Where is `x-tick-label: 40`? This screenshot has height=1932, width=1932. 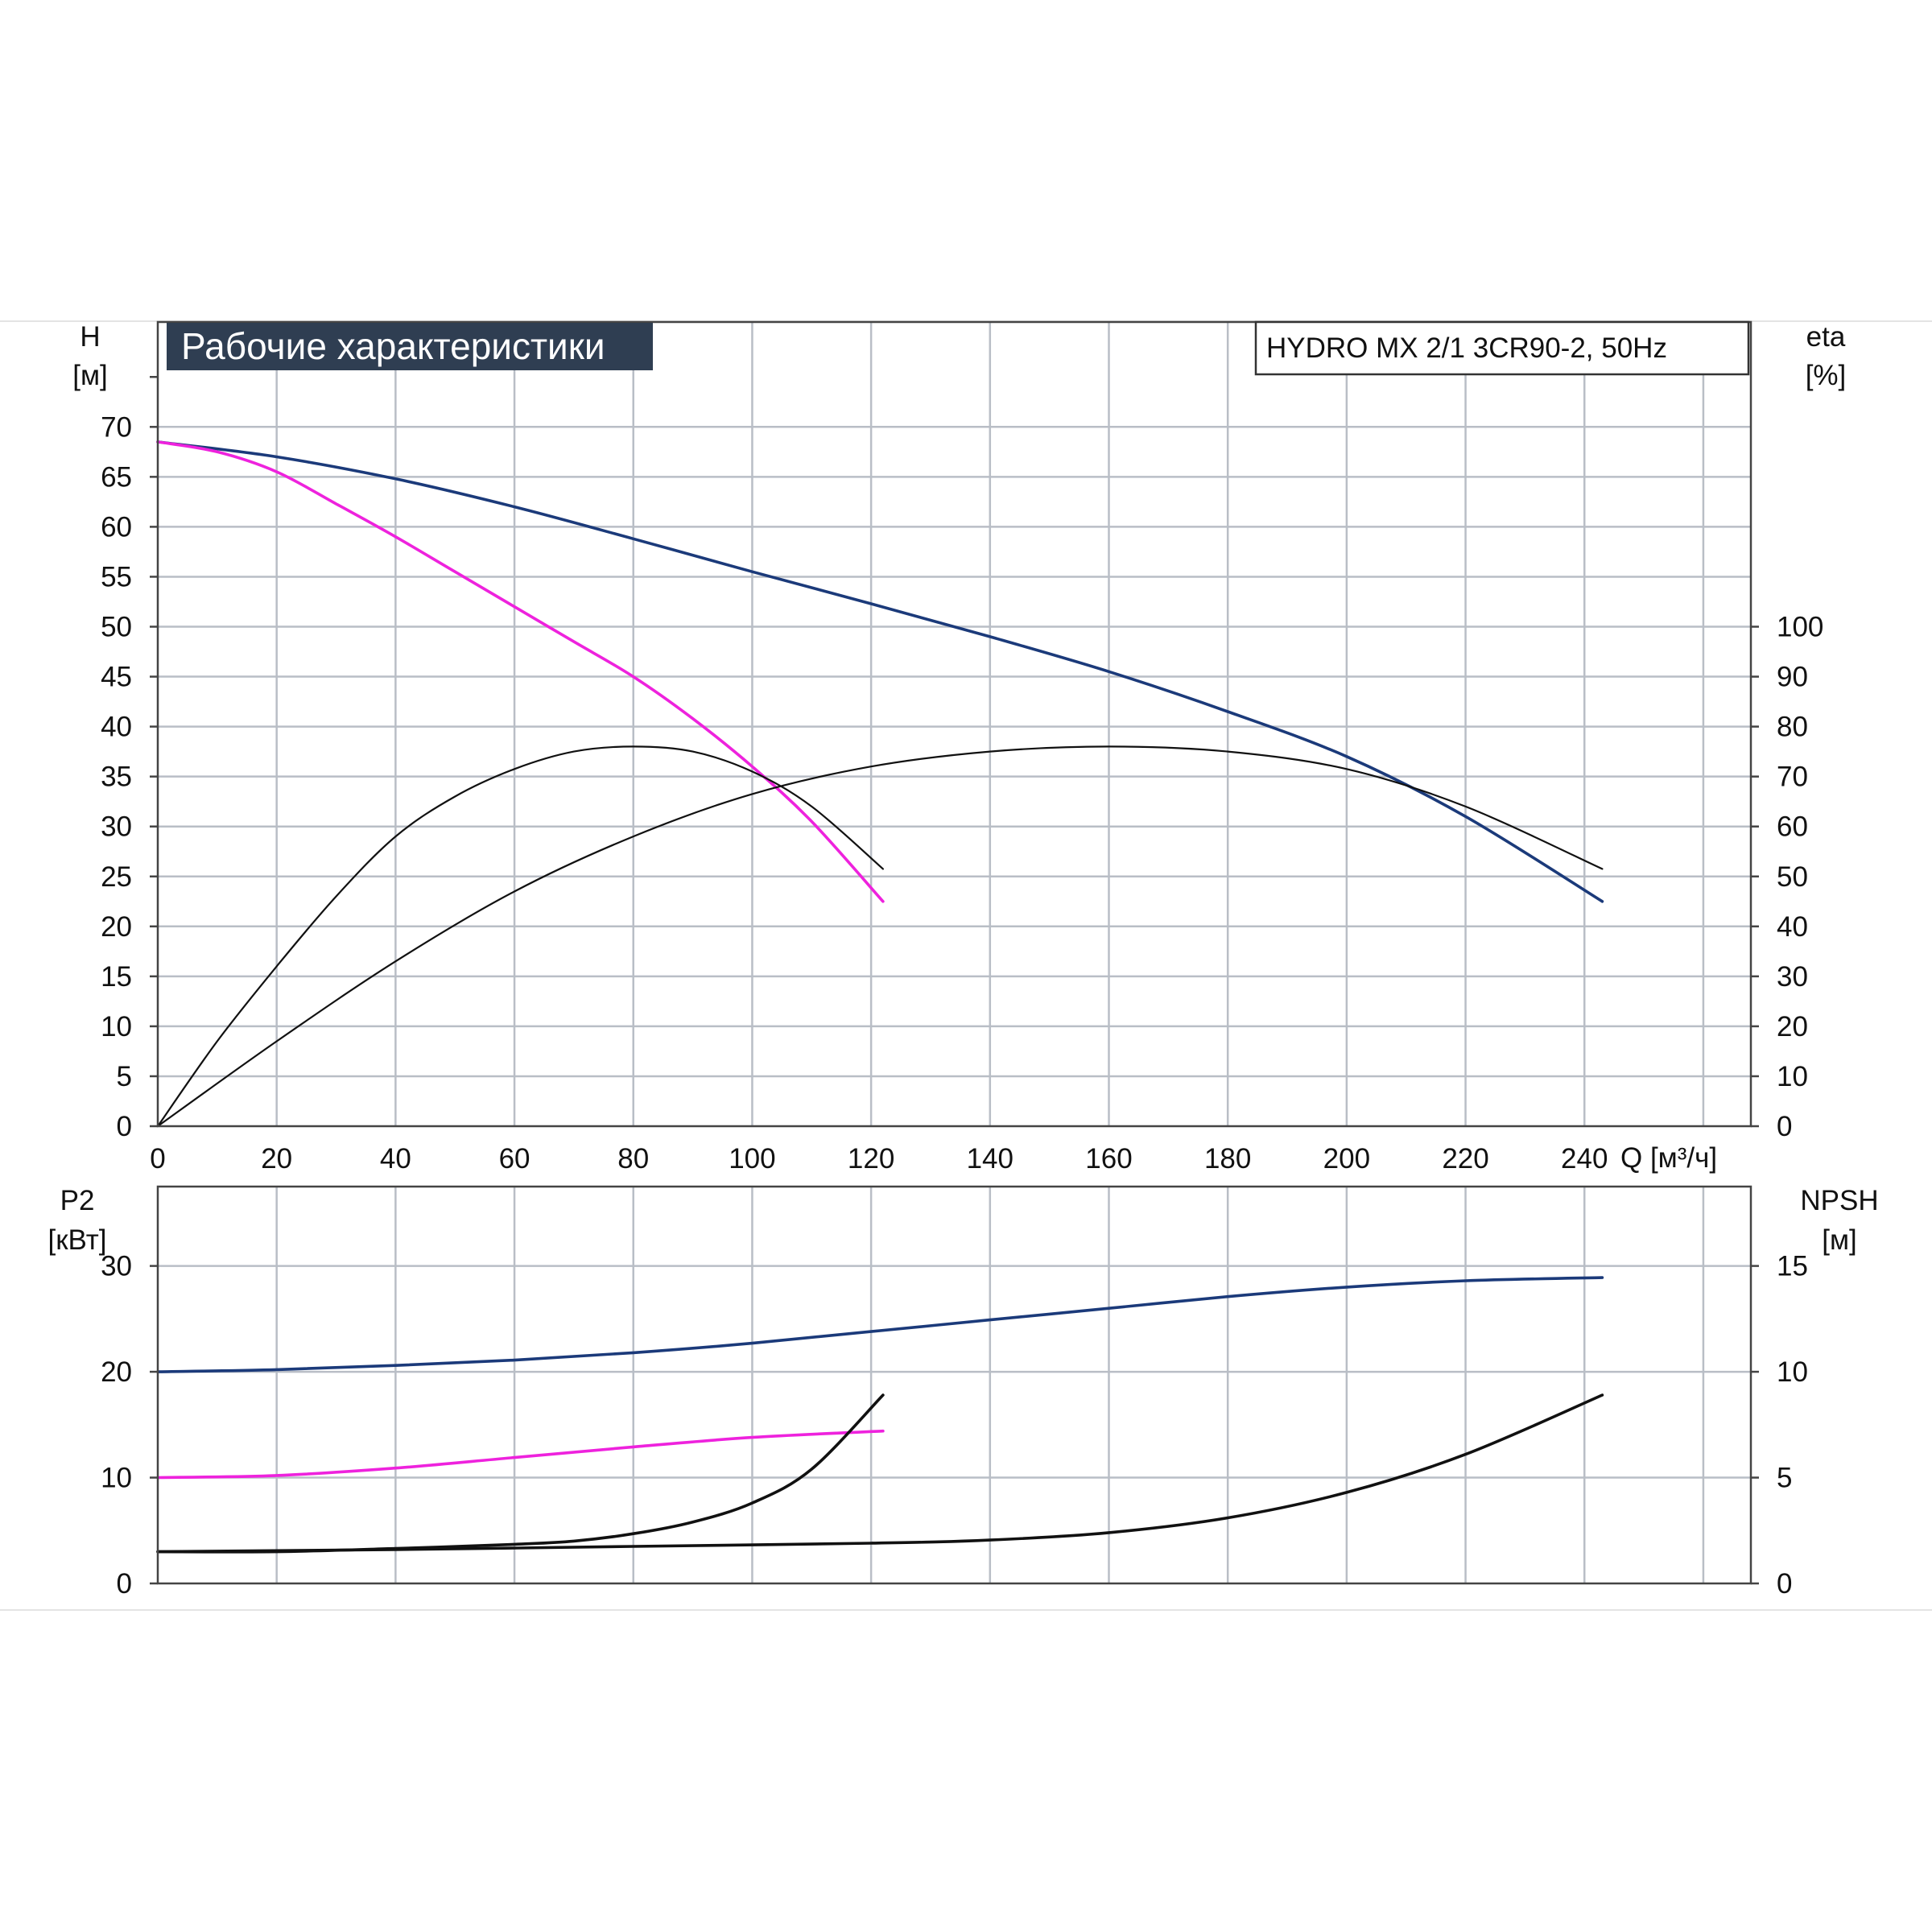
x-tick-label: 40 is located at coordinates (395, 1158).